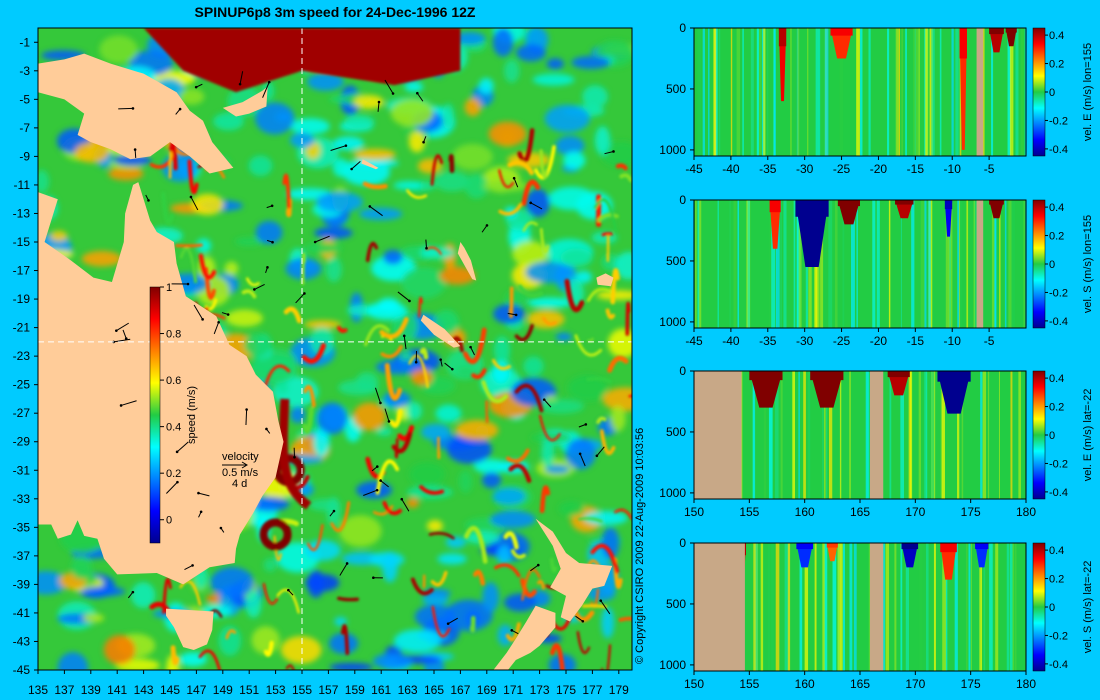  What do you see at coordinates (1058, 464) in the screenshot?
I see `section-colorbar-tick-label: -0.2` at bounding box center [1058, 464].